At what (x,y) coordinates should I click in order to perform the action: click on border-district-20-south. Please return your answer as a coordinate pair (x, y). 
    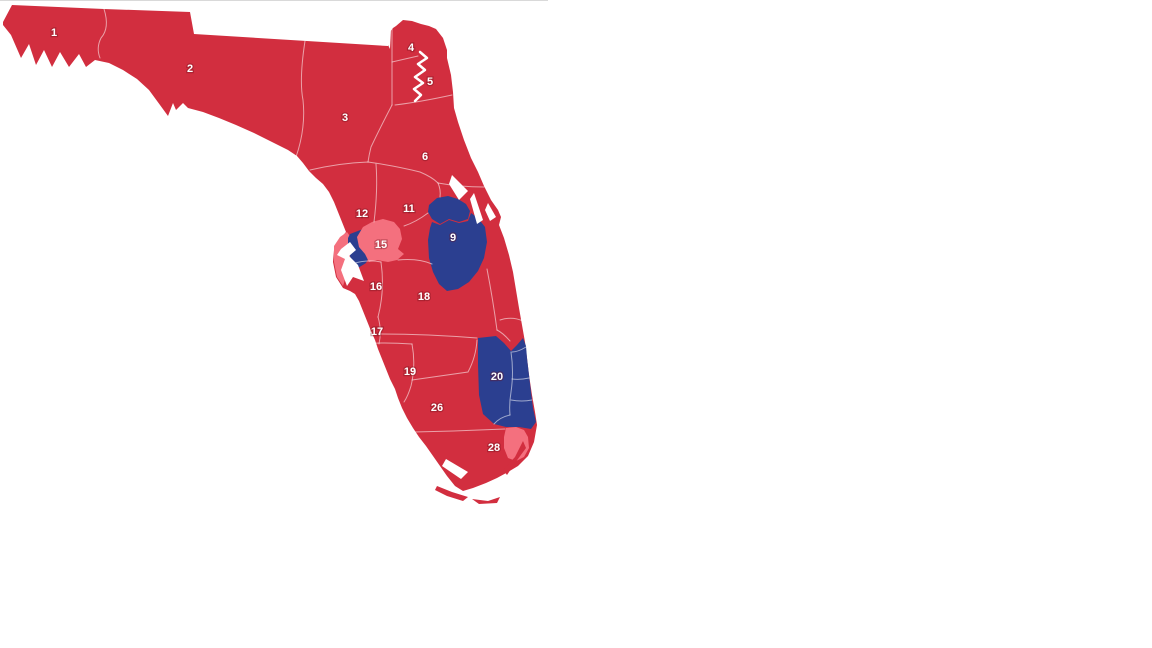
    Looking at the image, I should click on (502, 419).